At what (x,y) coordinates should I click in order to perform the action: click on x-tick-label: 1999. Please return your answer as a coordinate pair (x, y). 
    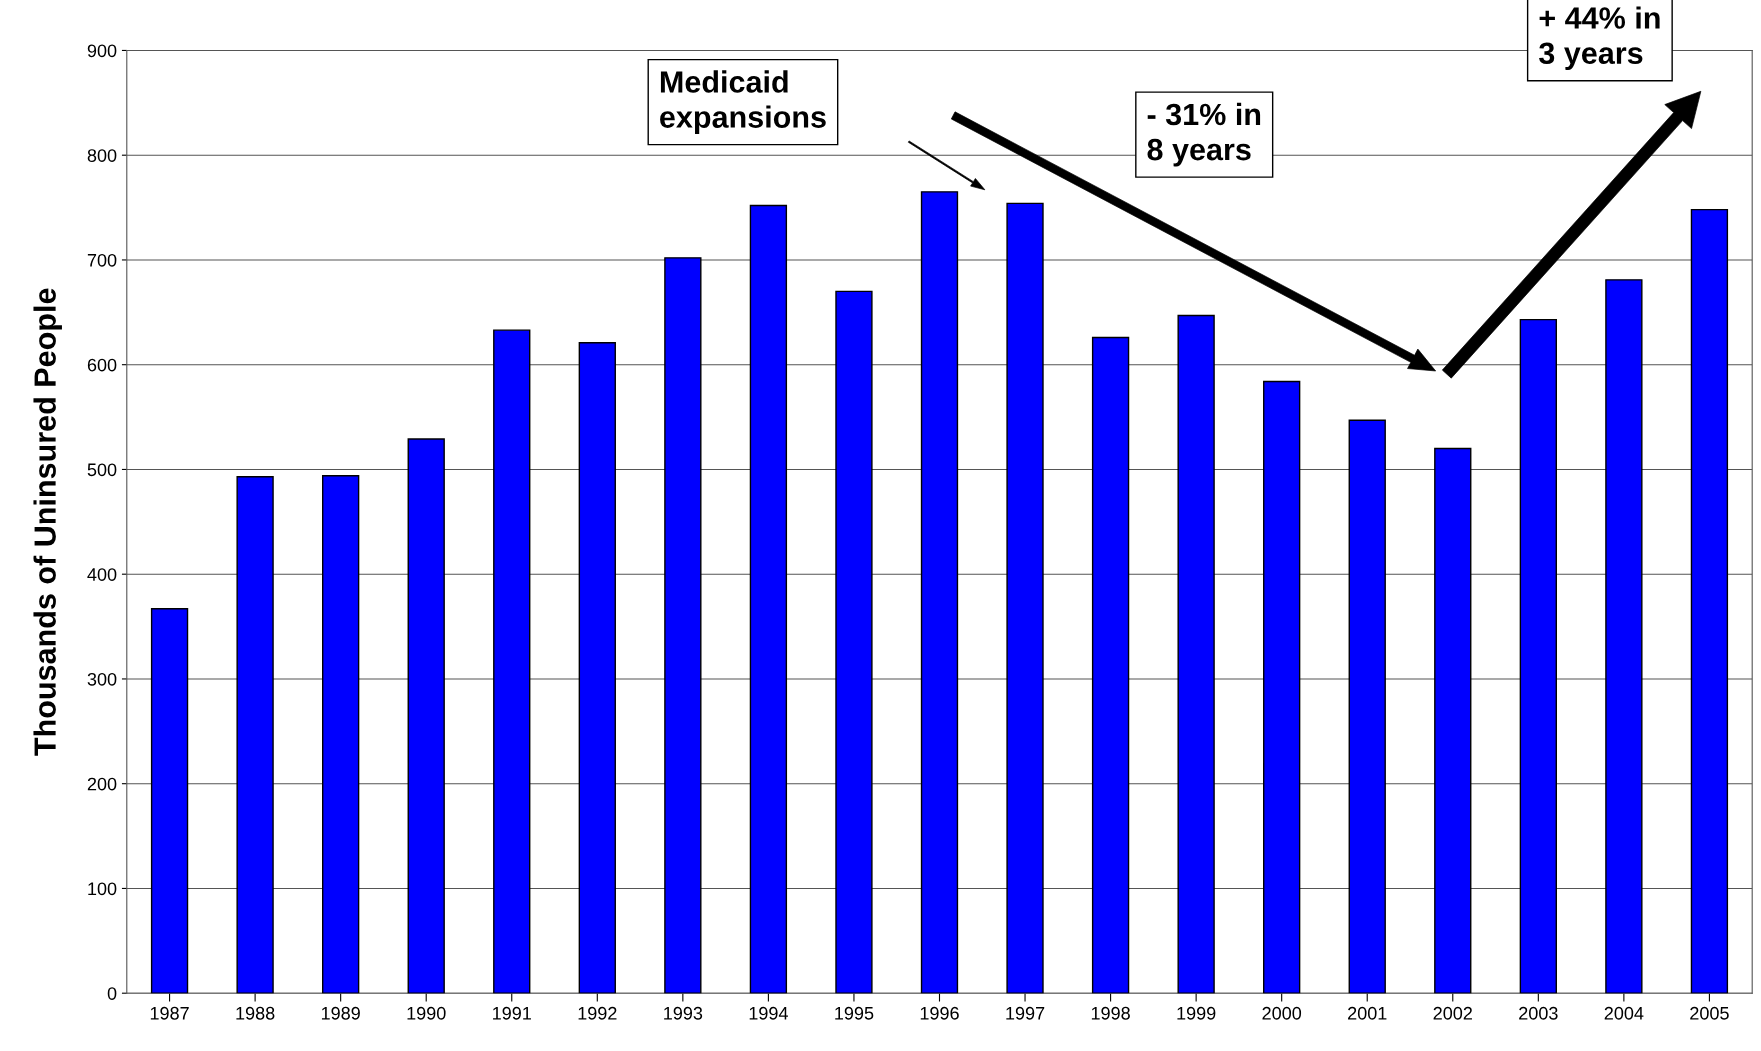
    Looking at the image, I should click on (1196, 1013).